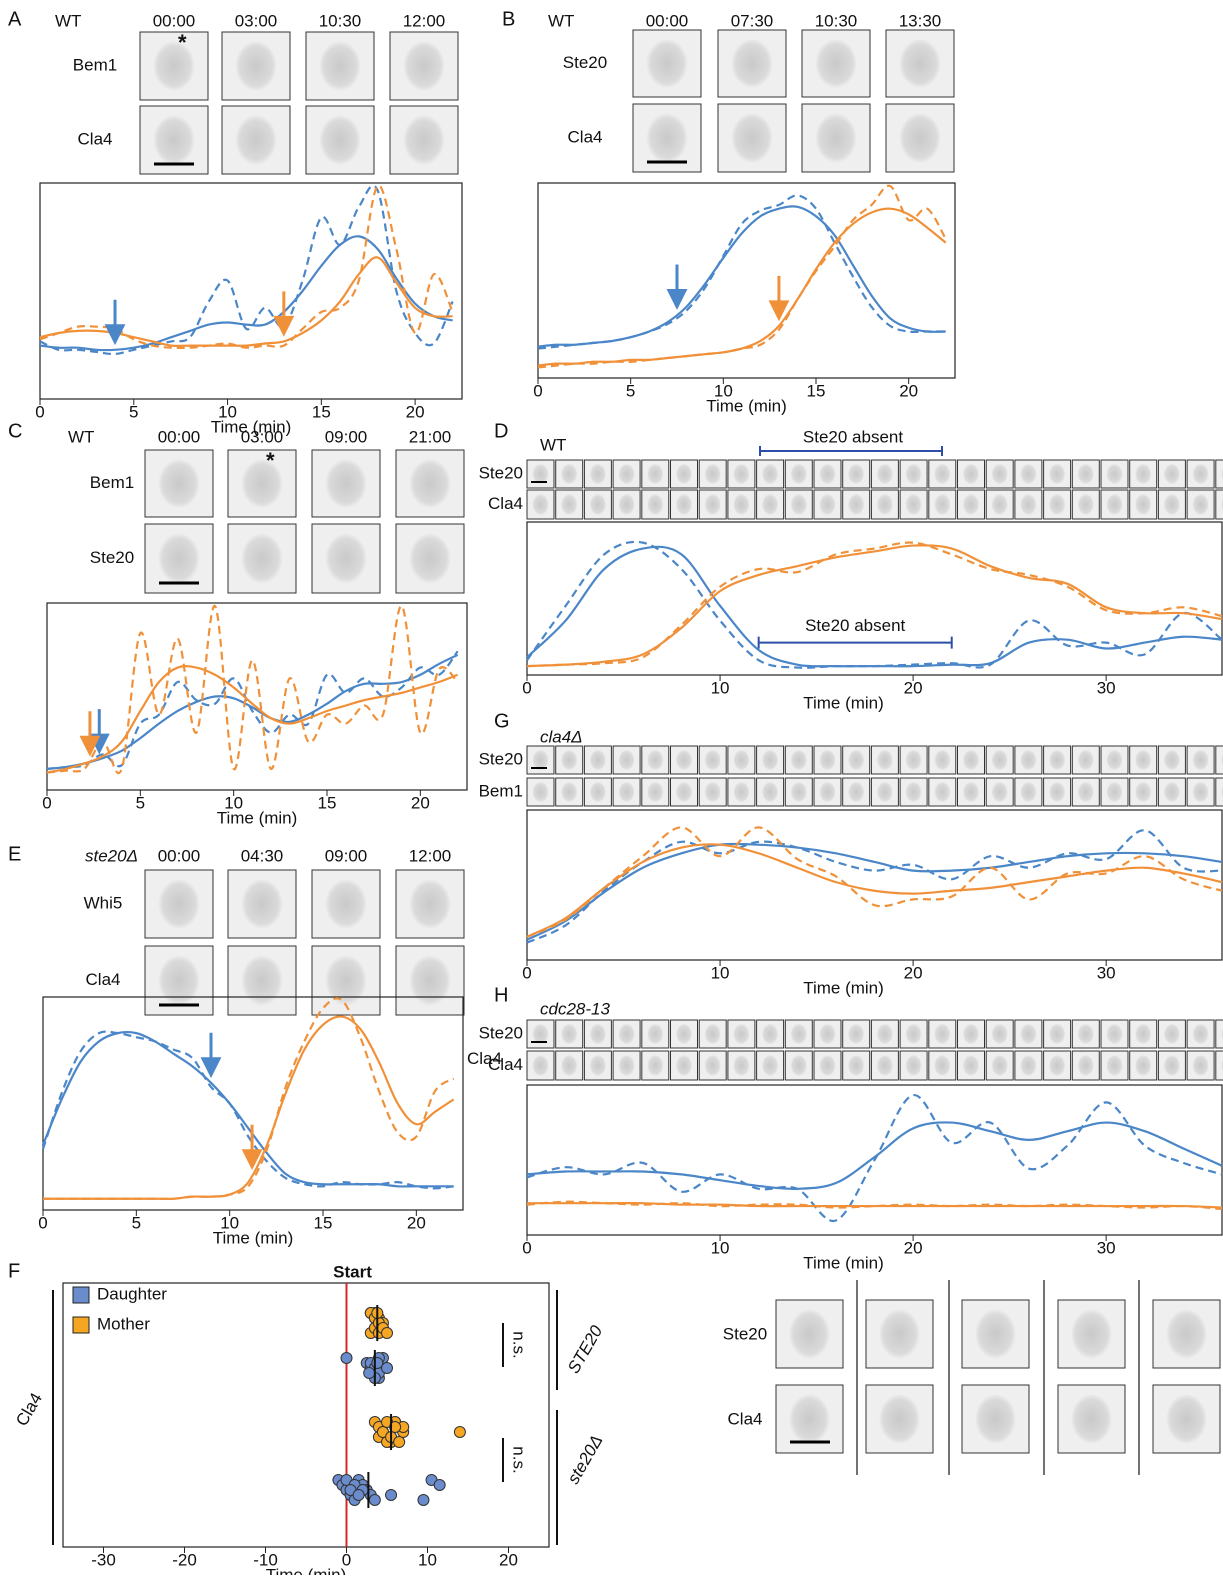 The width and height of the screenshot is (1223, 1580). I want to click on panel-letter: G, so click(502, 721).